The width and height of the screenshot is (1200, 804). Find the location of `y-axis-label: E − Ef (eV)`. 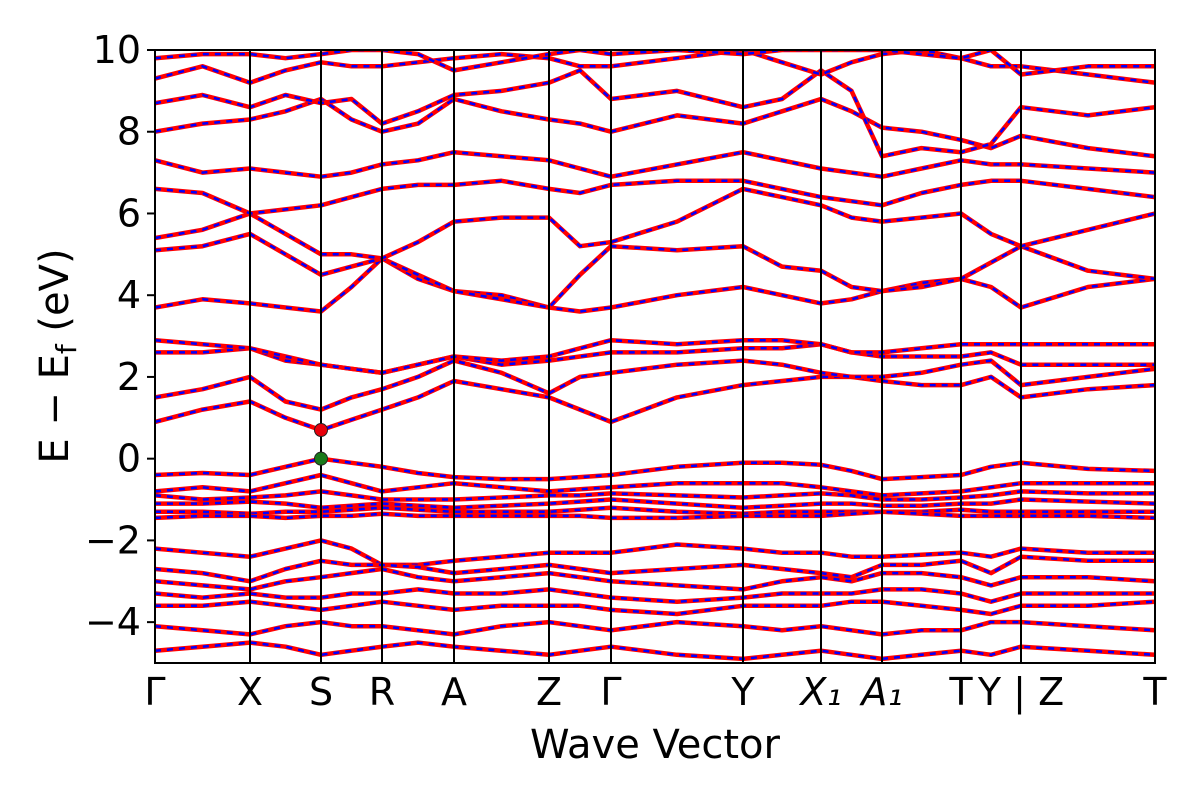

y-axis-label: E − Ef (eV) is located at coordinates (57, 355).